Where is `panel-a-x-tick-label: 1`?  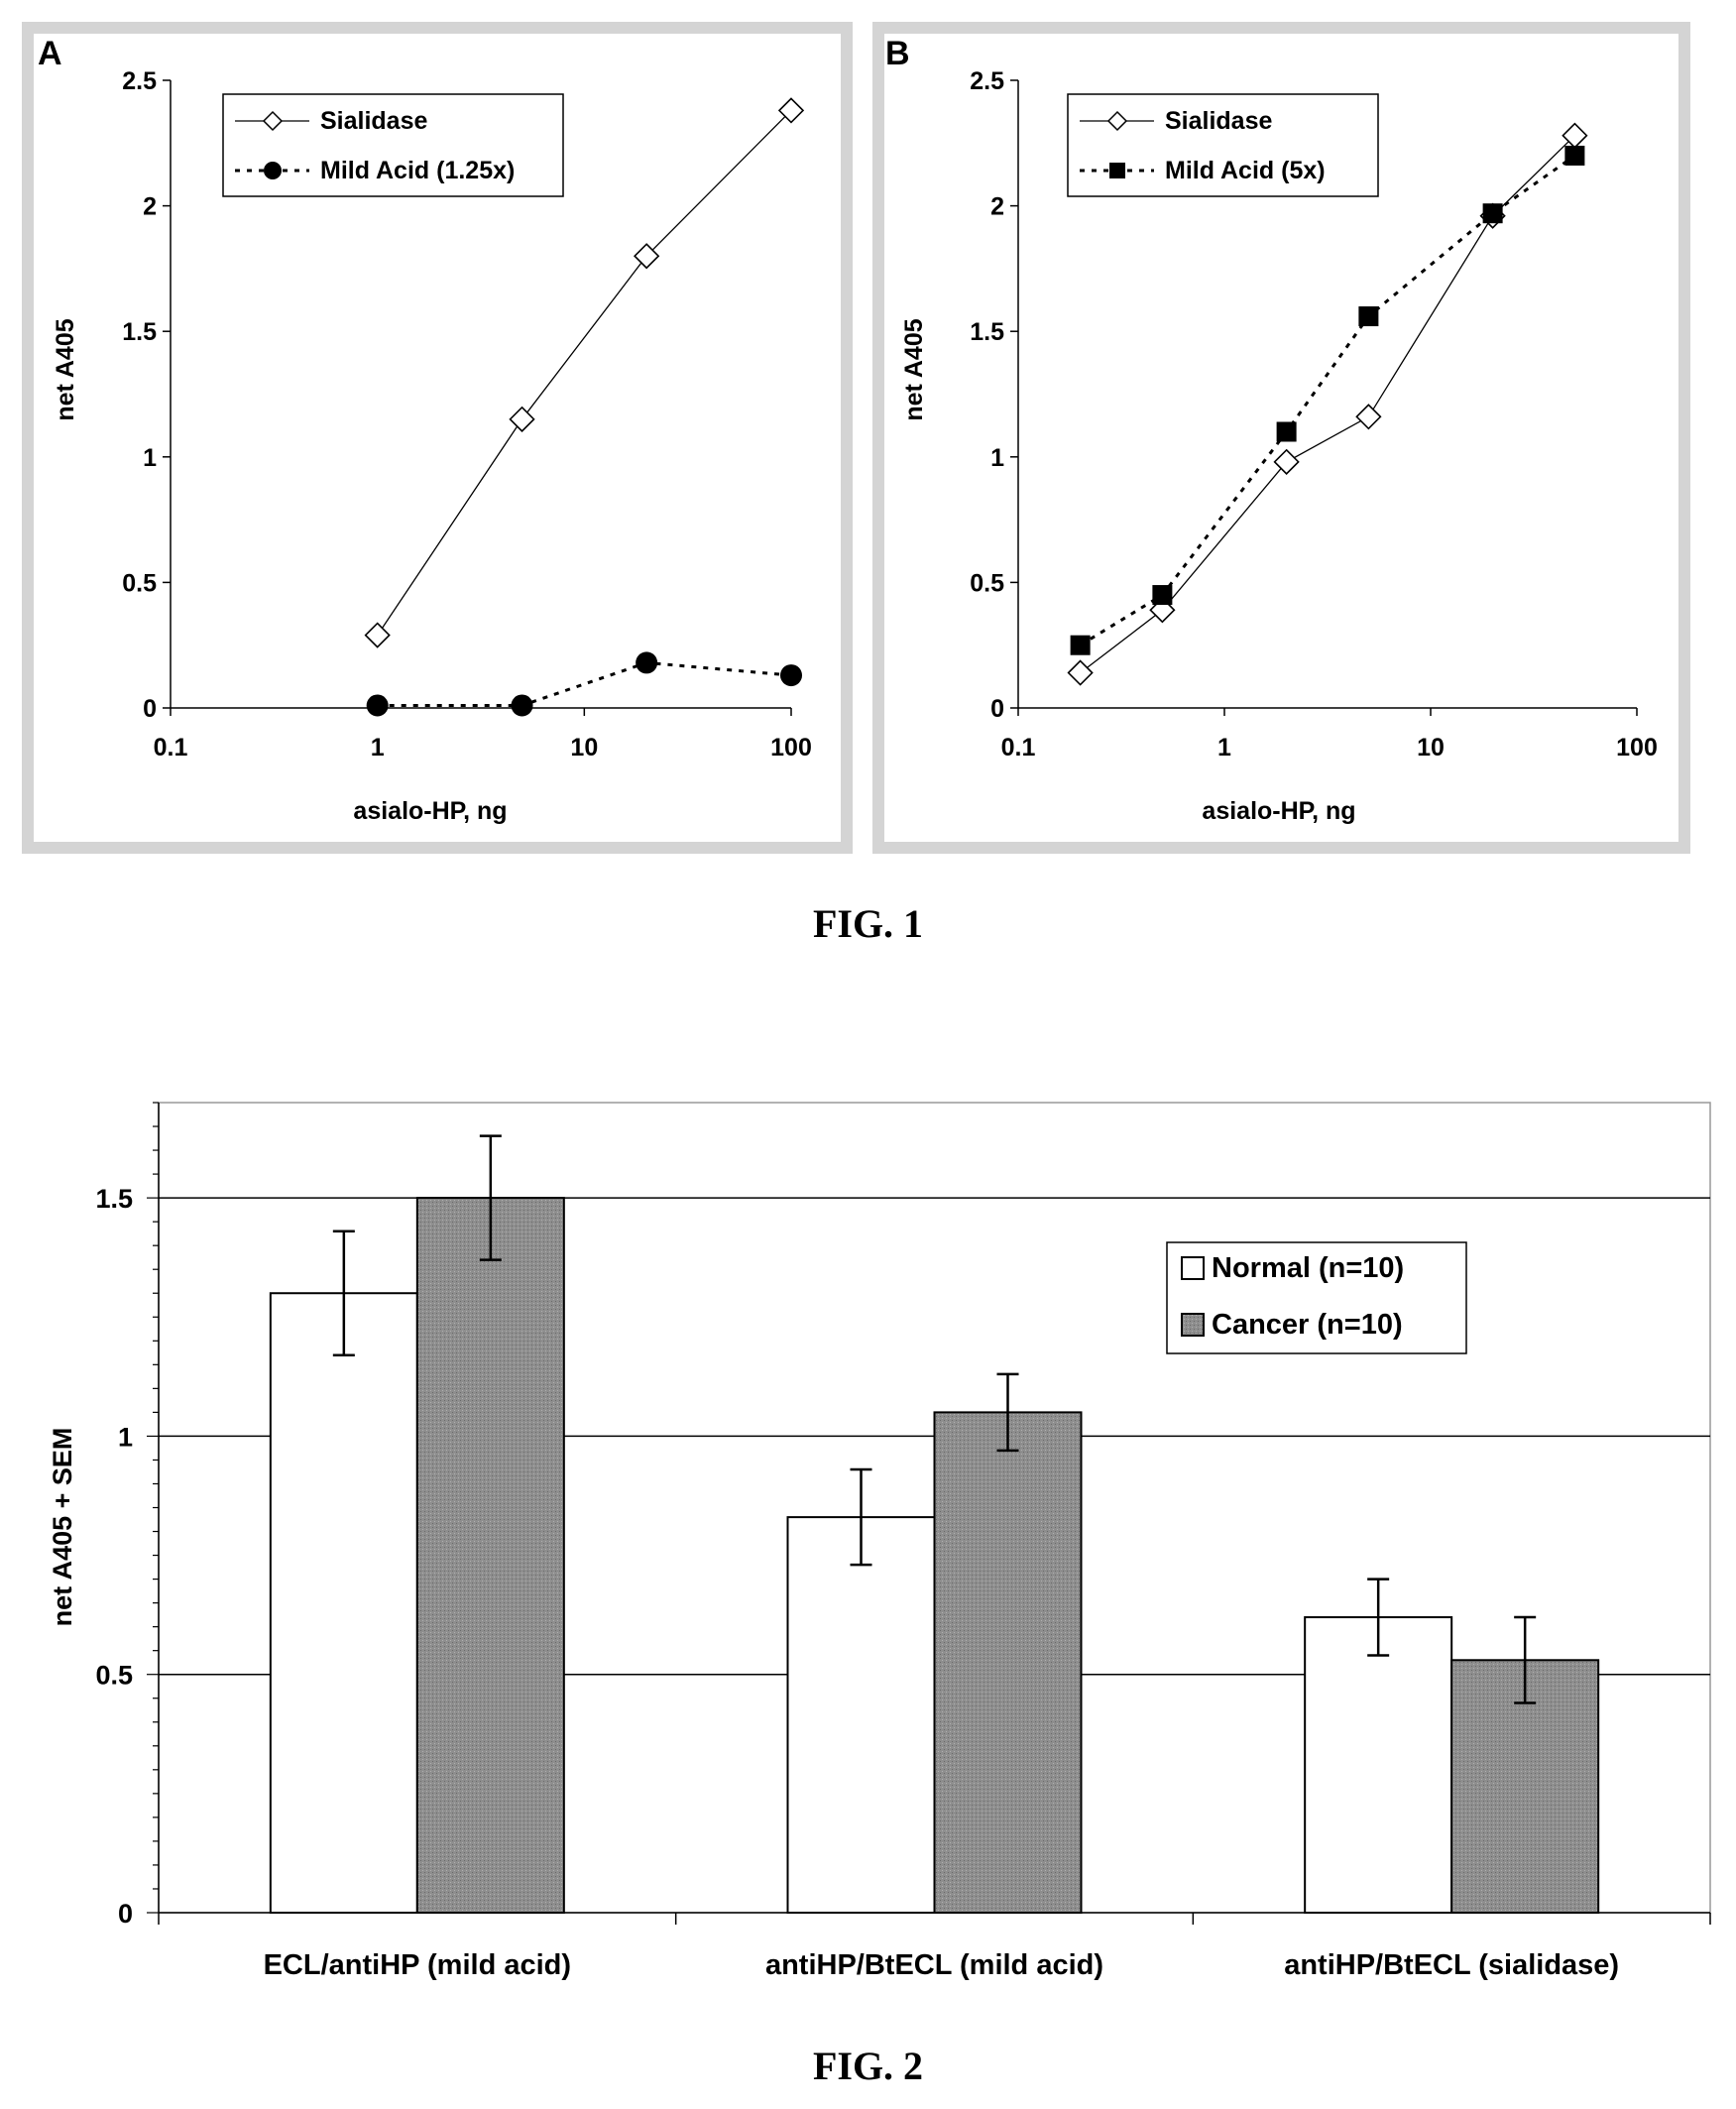
panel-a-x-tick-label: 1 is located at coordinates (378, 748).